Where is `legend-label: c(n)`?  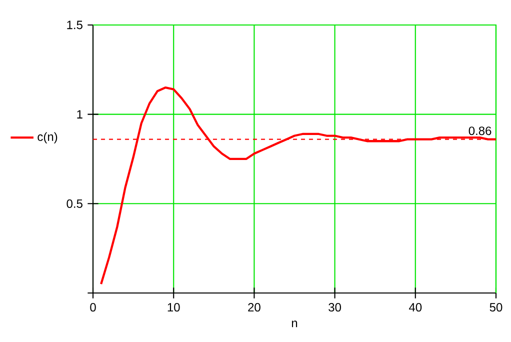 legend-label: c(n) is located at coordinates (48, 138).